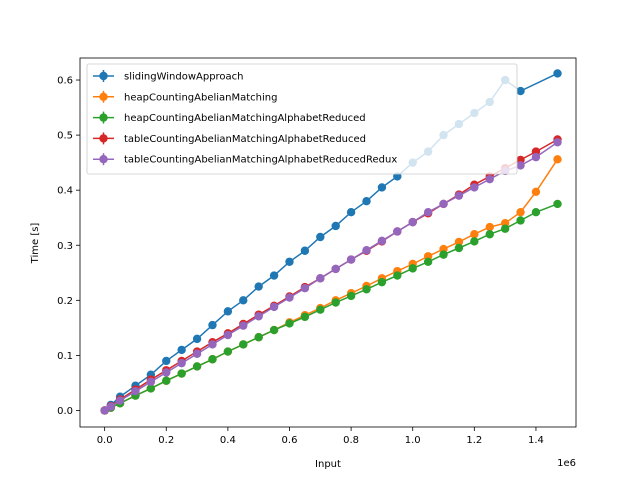 The image size is (640, 480). I want to click on x-tick-label: 1.2, so click(474, 440).